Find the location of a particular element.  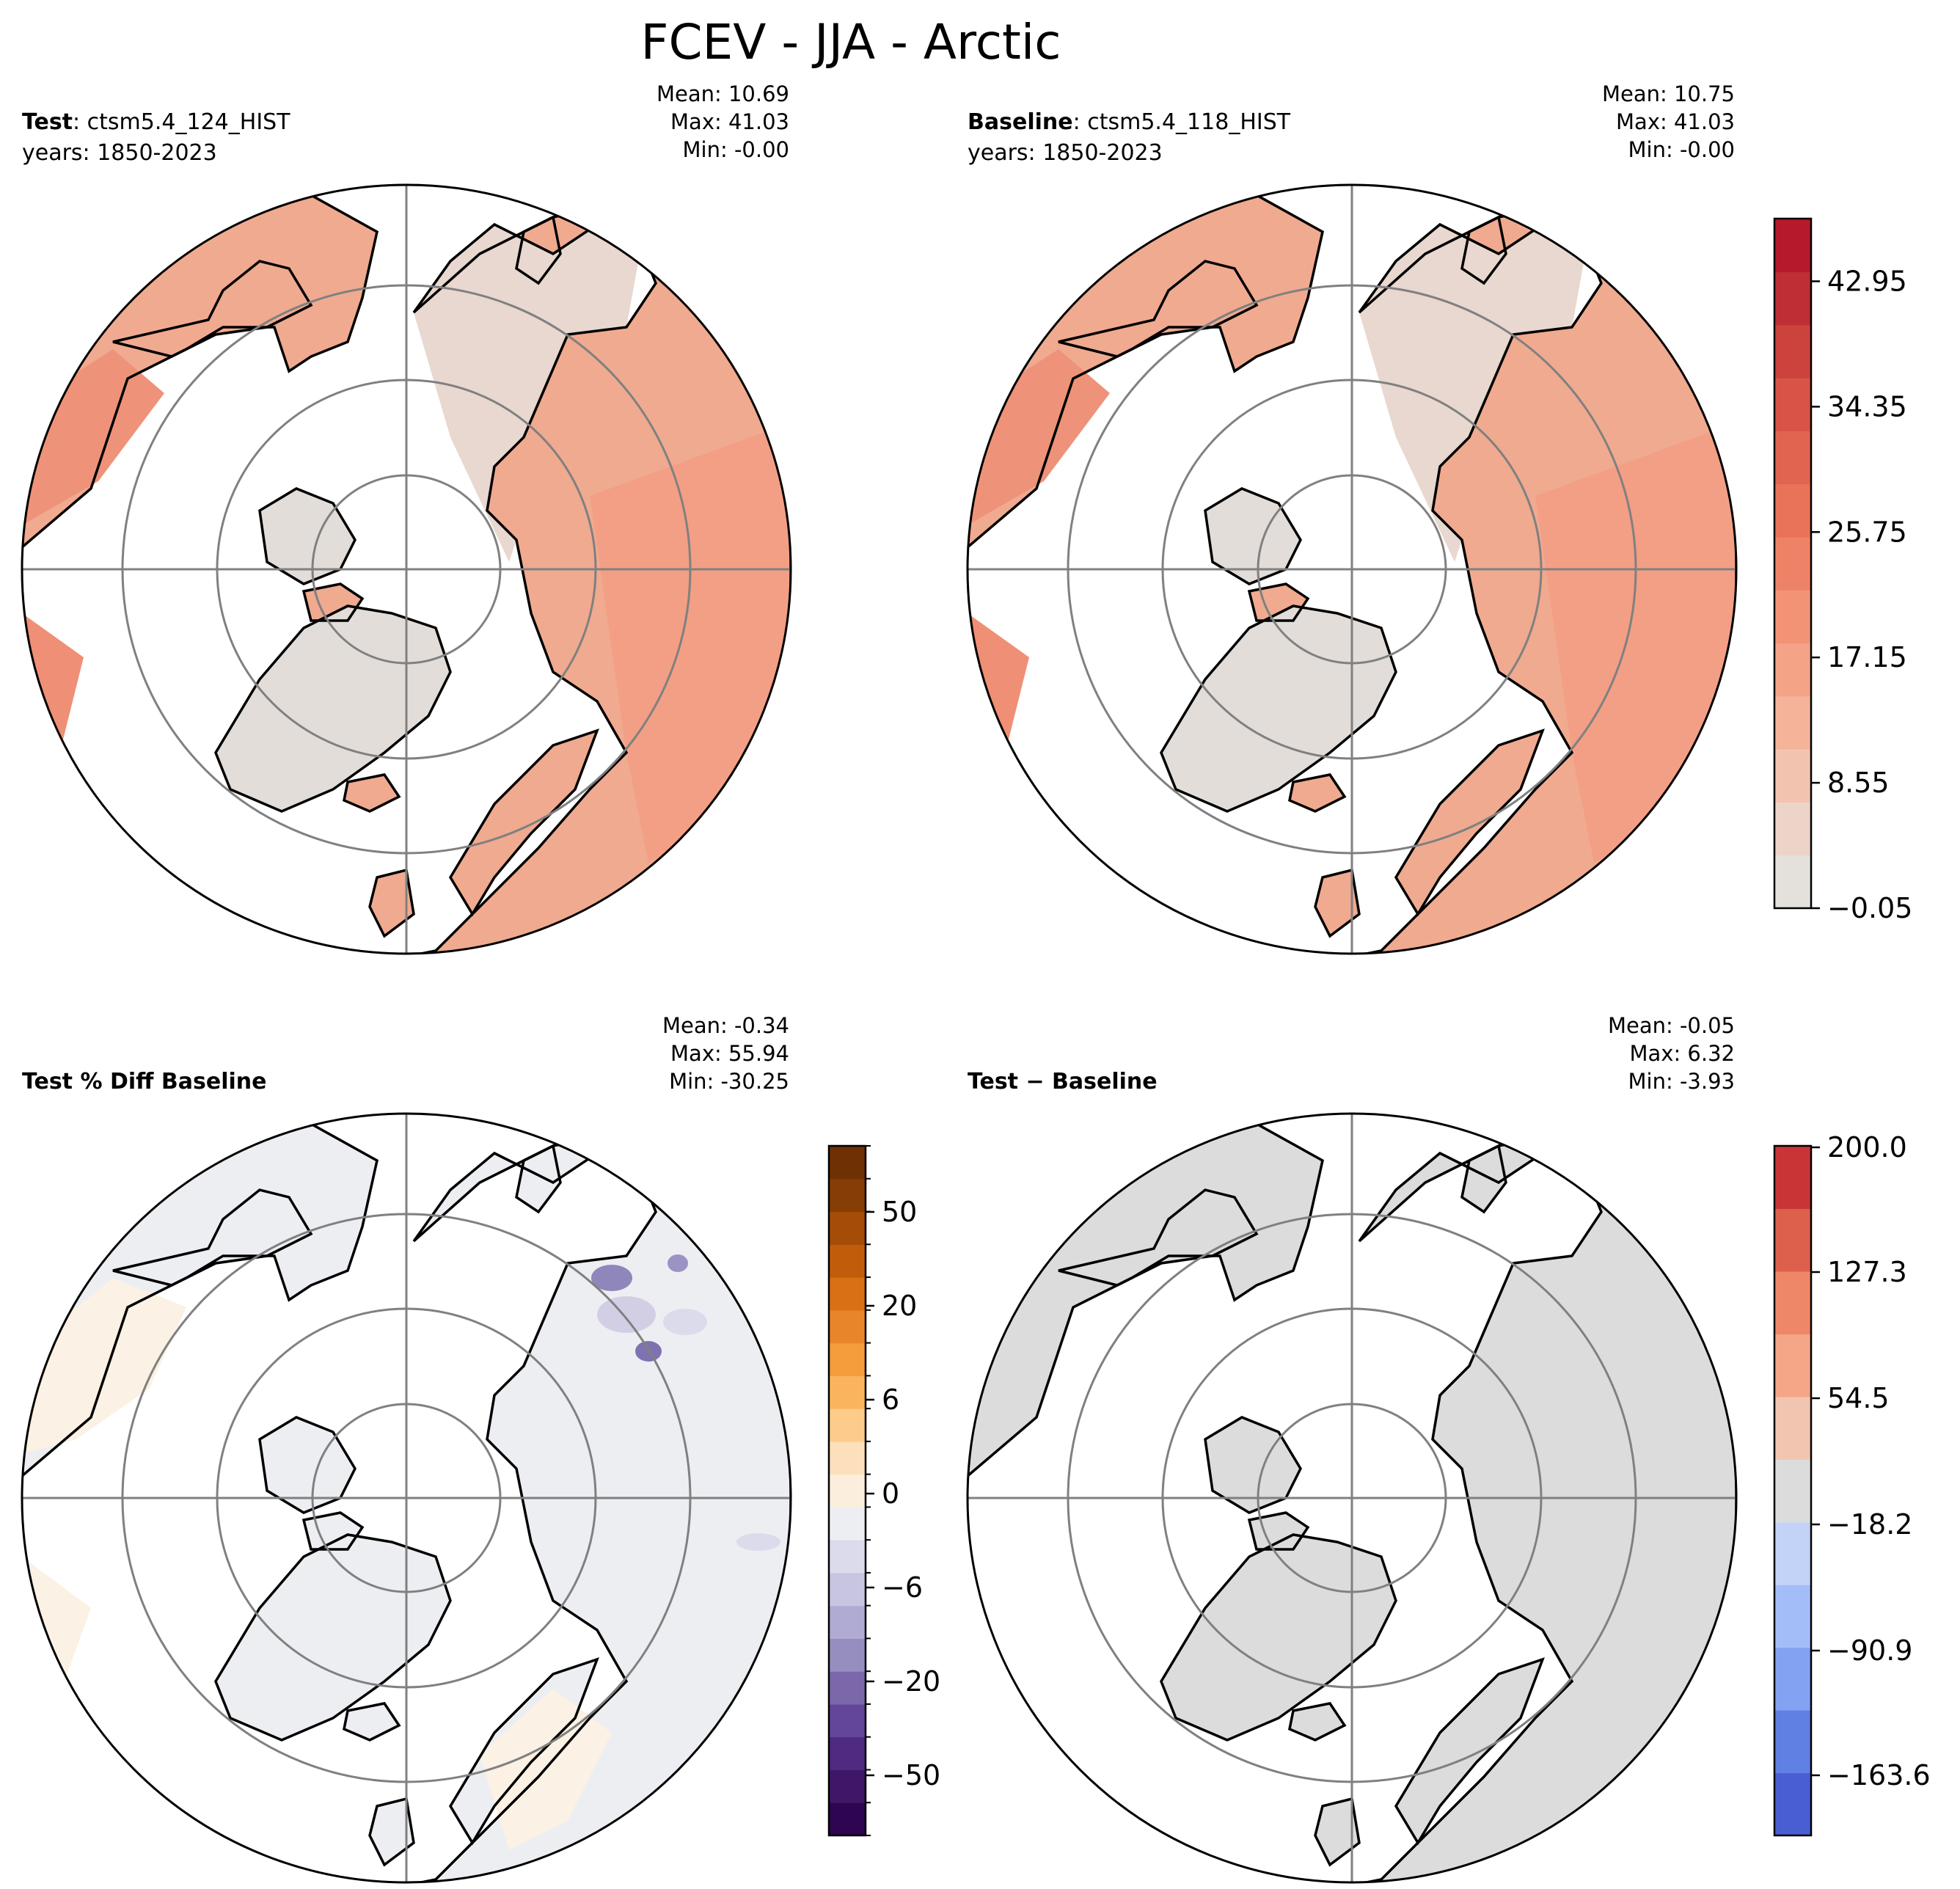

colorbar-pct-diff: 50 20 6 0 −6 −20 −50 is located at coordinates (883, 1490).